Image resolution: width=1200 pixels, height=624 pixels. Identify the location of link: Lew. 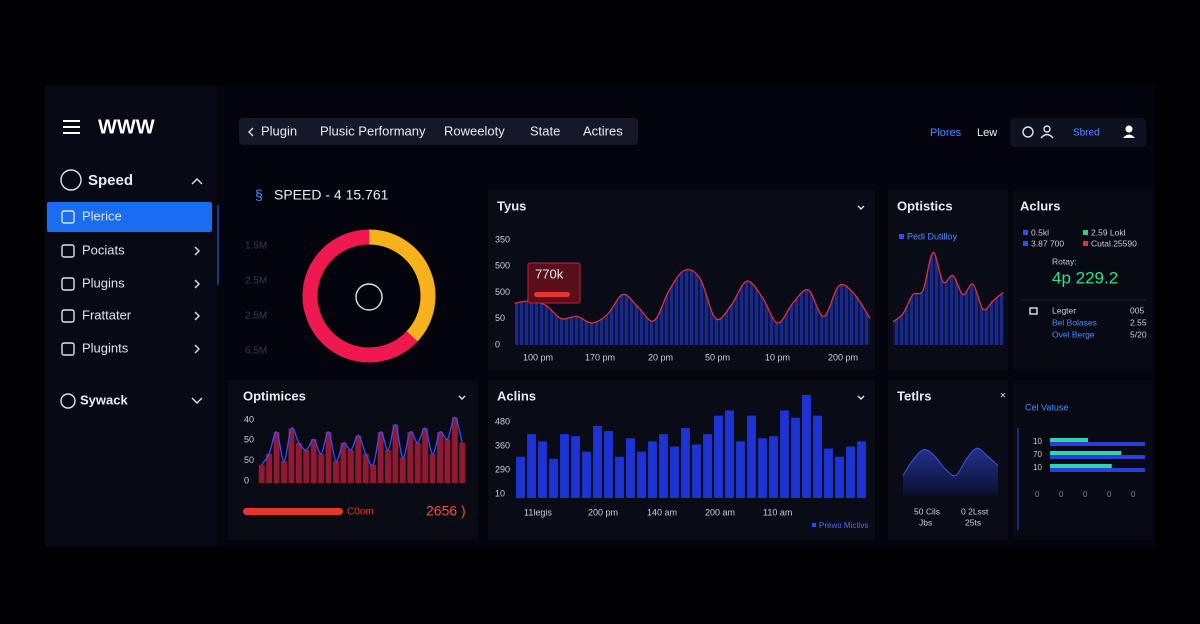
(987, 133).